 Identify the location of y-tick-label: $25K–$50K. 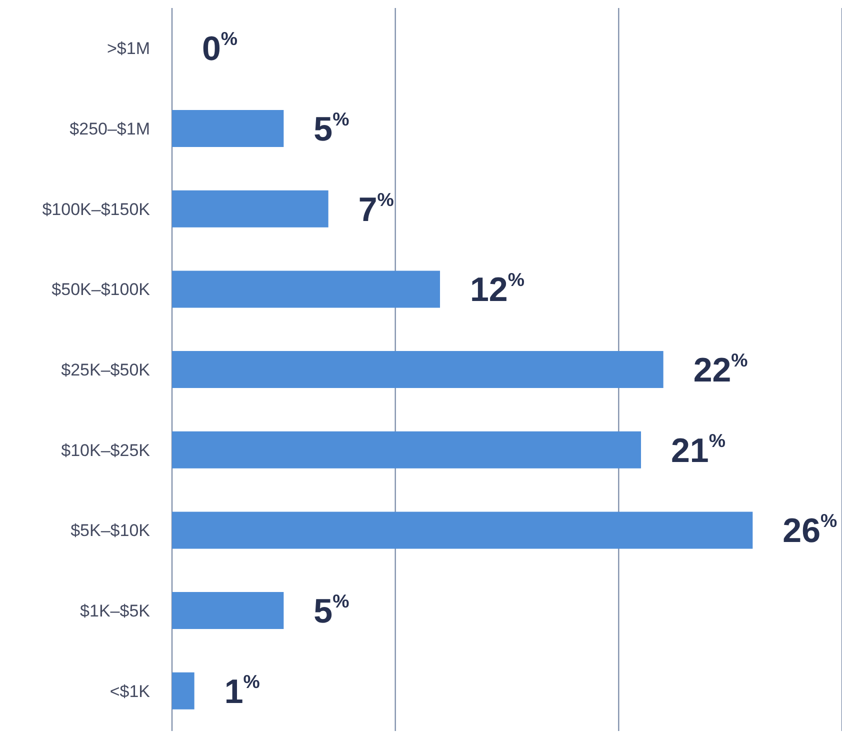
(106, 370).